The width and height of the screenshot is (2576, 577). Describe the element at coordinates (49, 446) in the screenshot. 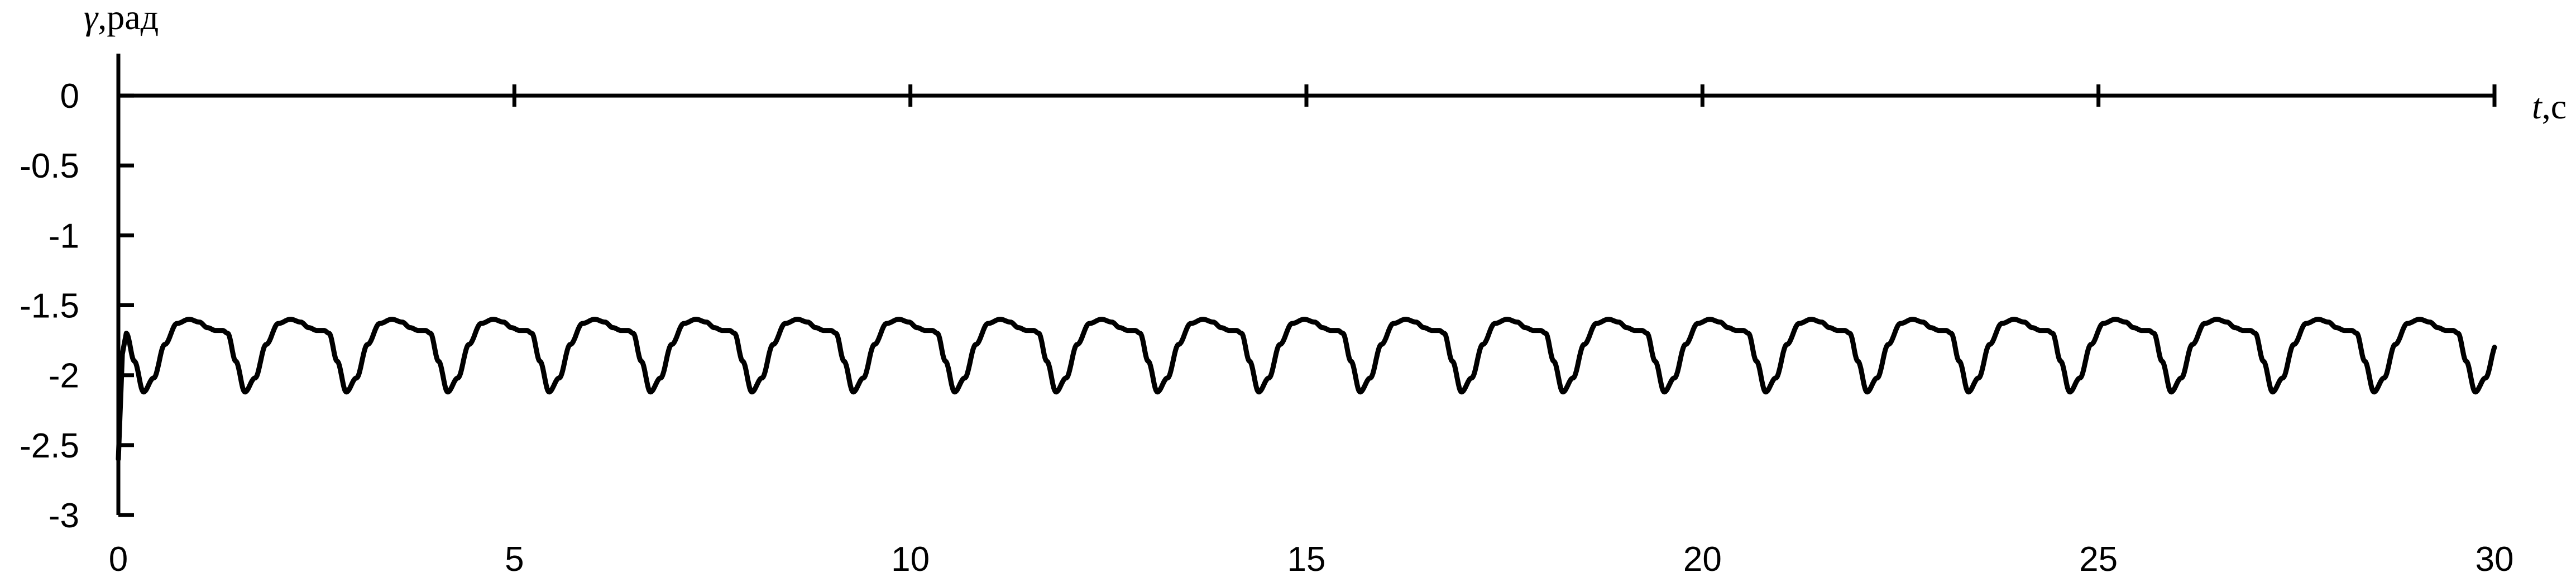

I see `y-tick-label: -2.5` at that location.